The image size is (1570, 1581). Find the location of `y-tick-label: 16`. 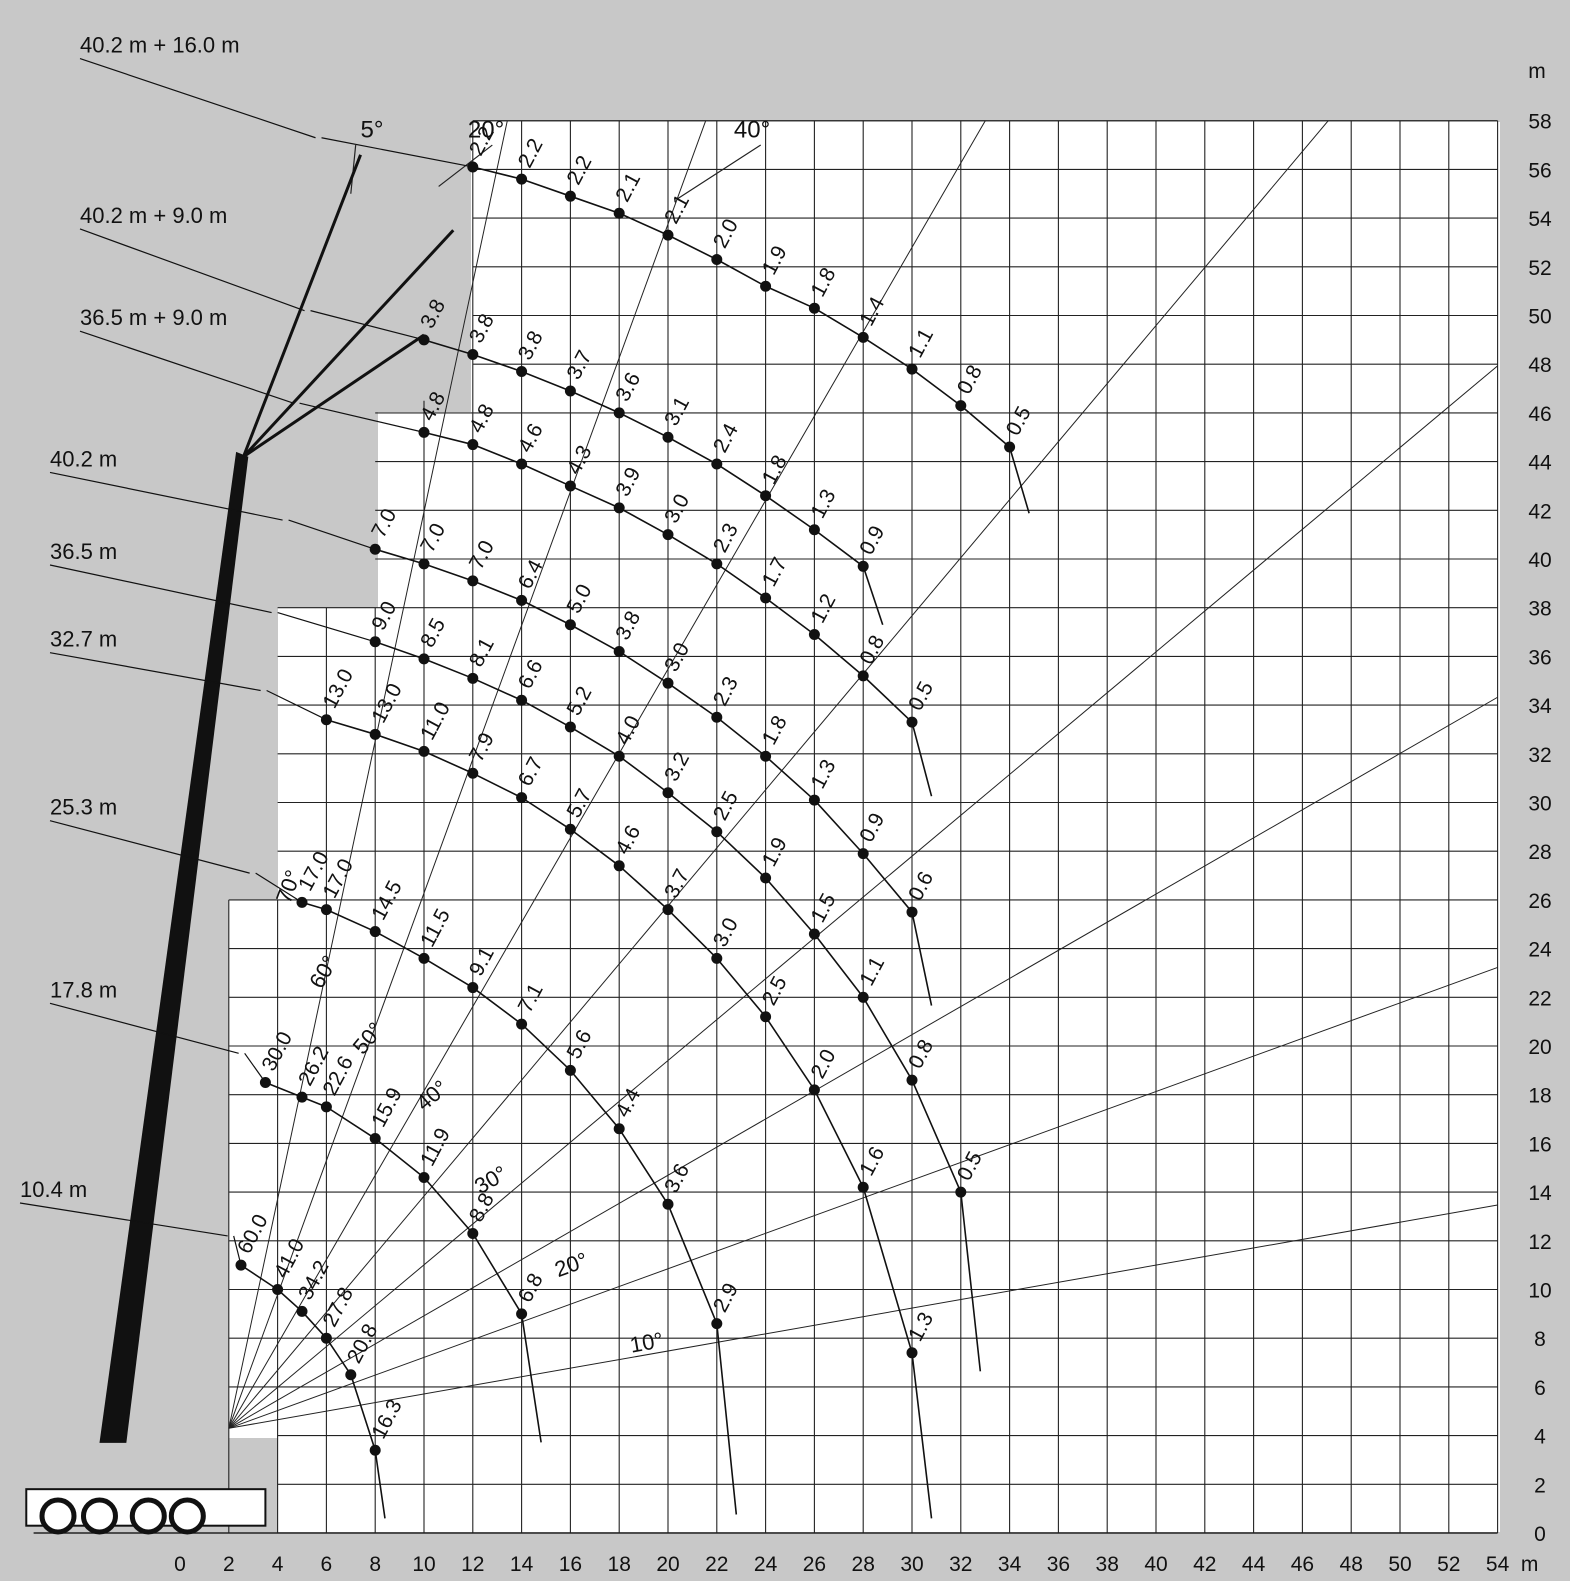

y-tick-label: 16 is located at coordinates (1539, 1144).